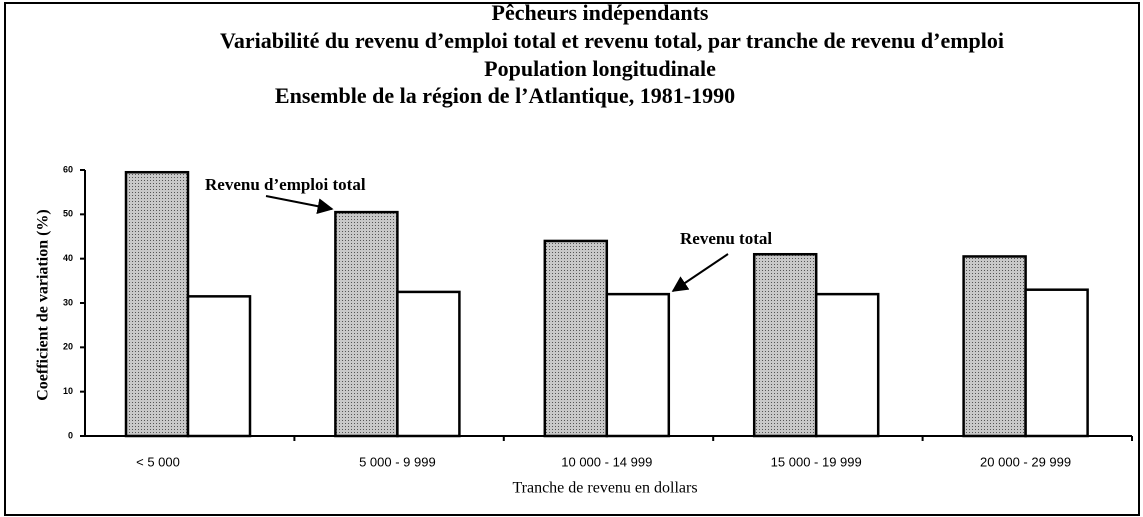 The width and height of the screenshot is (1143, 517). Describe the element at coordinates (68, 169) in the screenshot. I see `y-tick-label: 60` at that location.